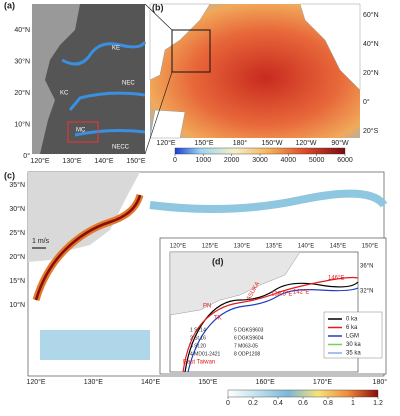 The height and width of the screenshot is (416, 400). What do you see at coordinates (353, 354) in the screenshot?
I see `legend-label: 35 ka` at bounding box center [353, 354].